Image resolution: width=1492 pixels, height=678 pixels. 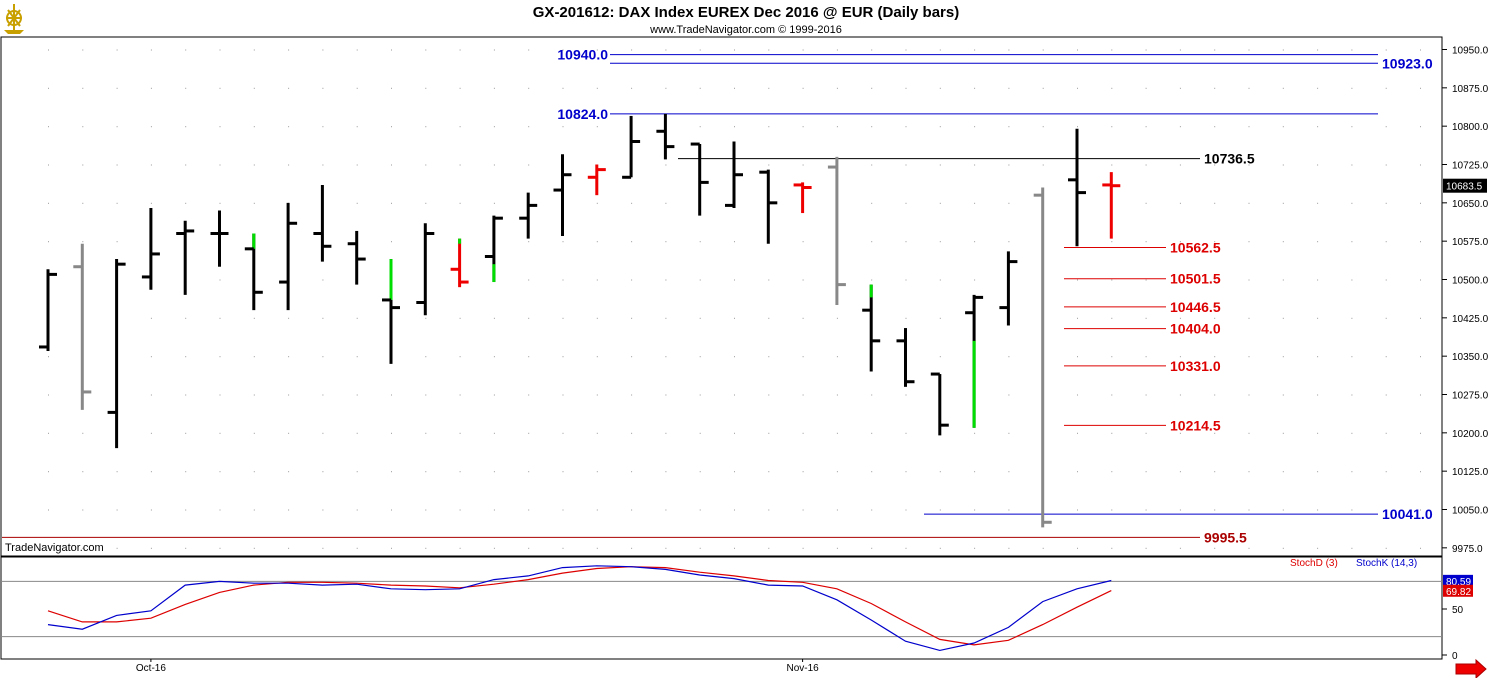 I want to click on level-label: 10562.5, so click(x=1195, y=248).